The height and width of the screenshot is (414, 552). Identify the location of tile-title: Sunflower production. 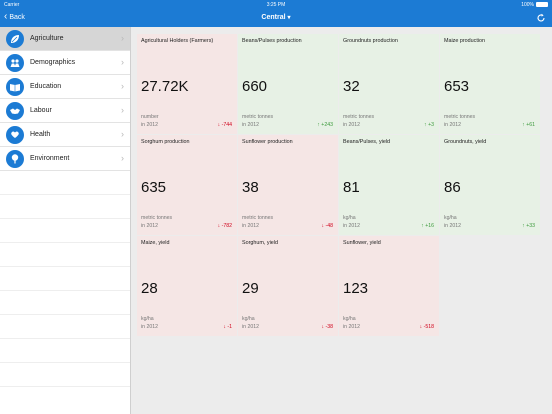
(267, 142).